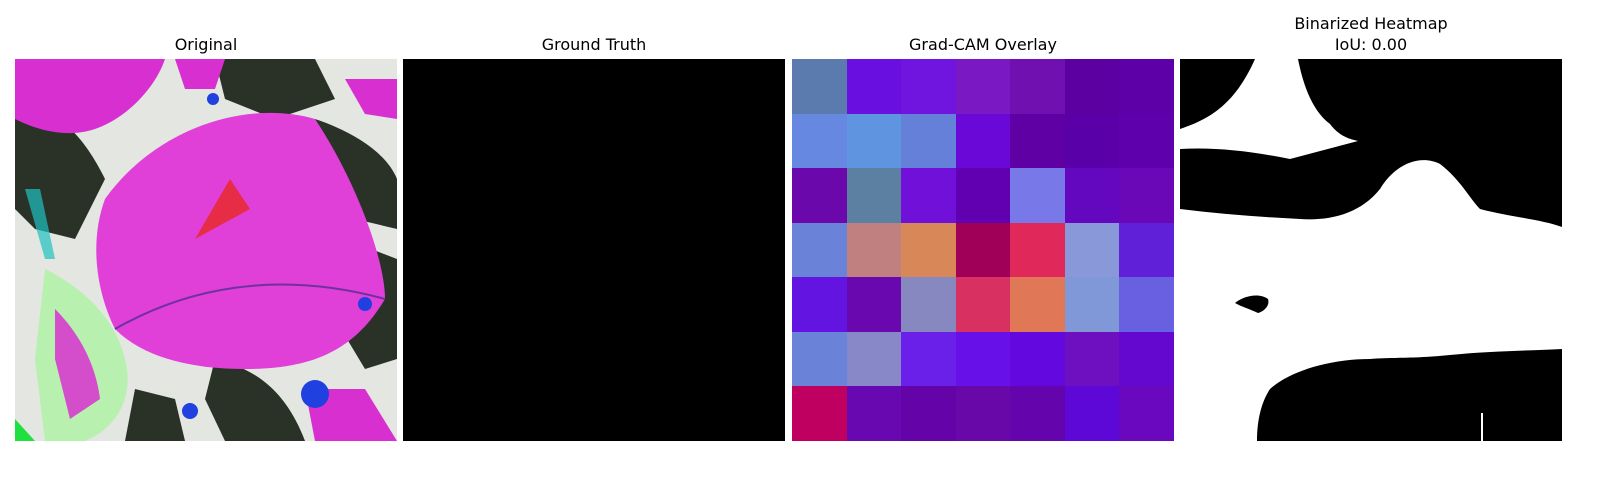  I want to click on iou-score: IoU: 0.00, so click(1371, 44).